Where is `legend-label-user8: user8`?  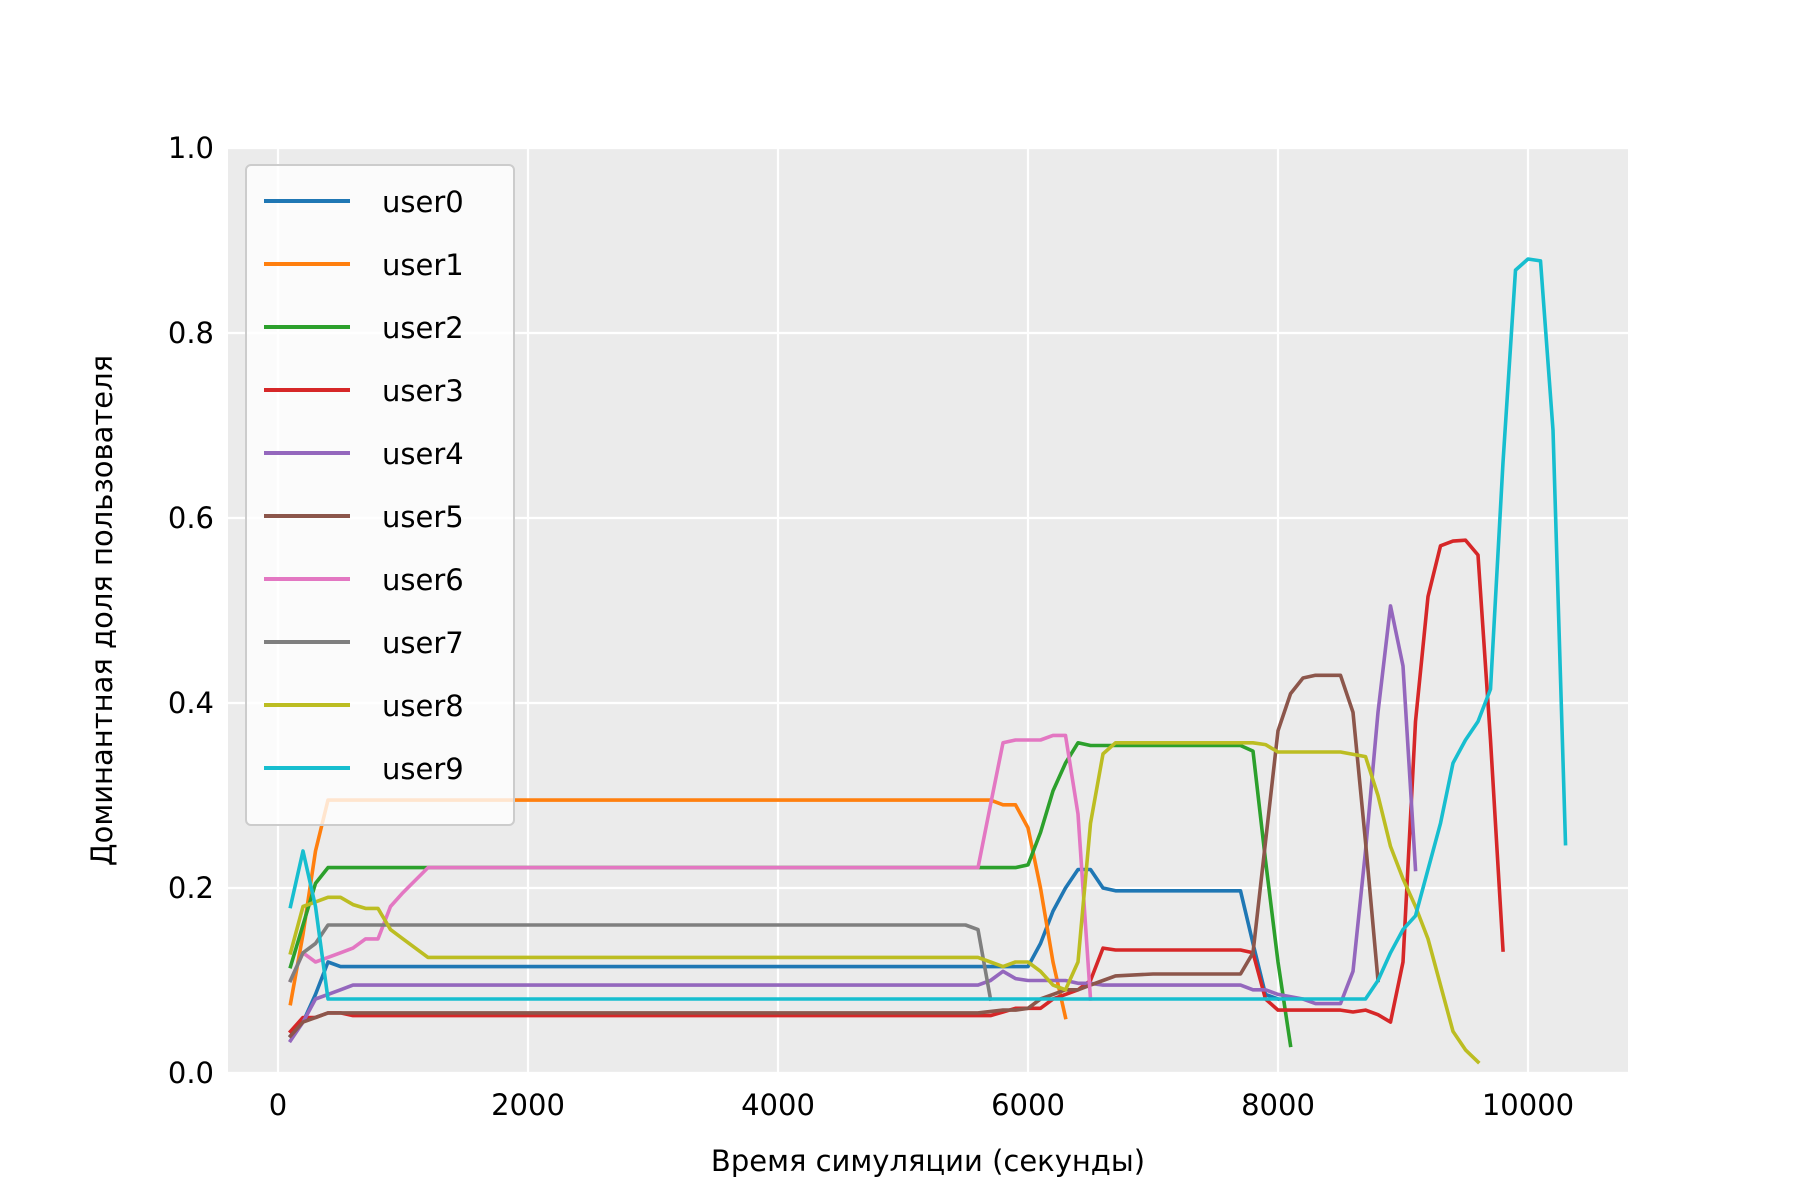 legend-label-user8: user8 is located at coordinates (423, 706).